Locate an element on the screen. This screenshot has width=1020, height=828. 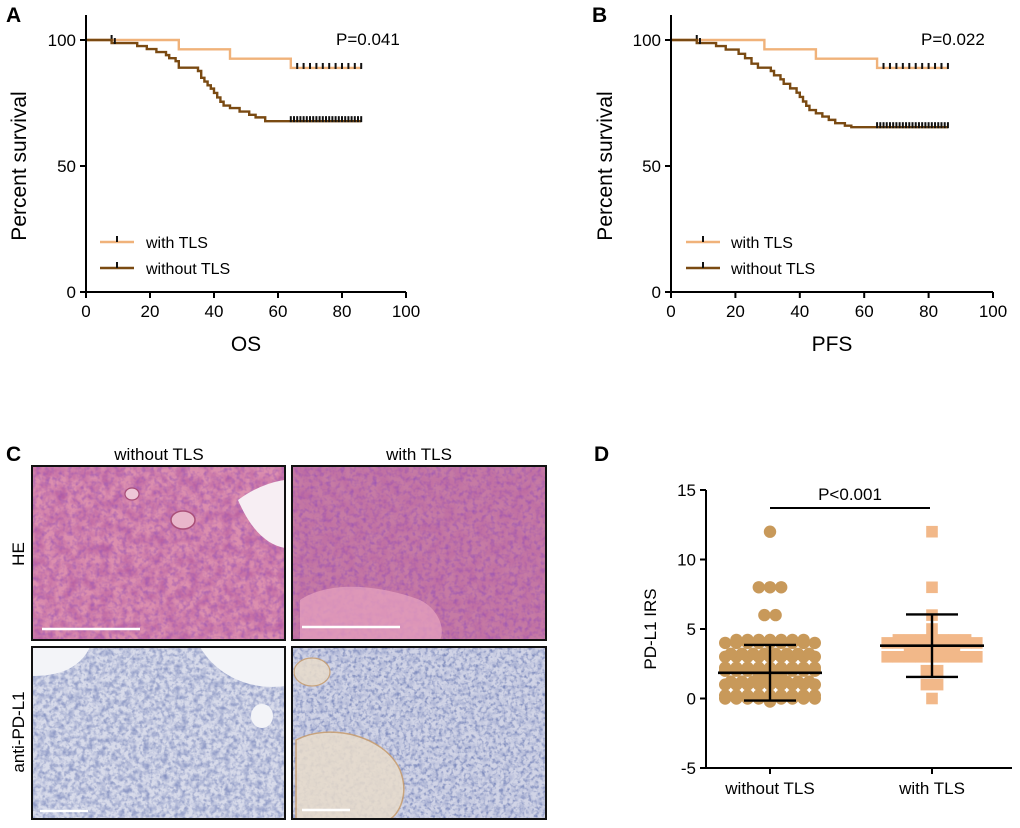
row-label-anti-pd-l1: anti-PD-L1 is located at coordinates (18, 731).